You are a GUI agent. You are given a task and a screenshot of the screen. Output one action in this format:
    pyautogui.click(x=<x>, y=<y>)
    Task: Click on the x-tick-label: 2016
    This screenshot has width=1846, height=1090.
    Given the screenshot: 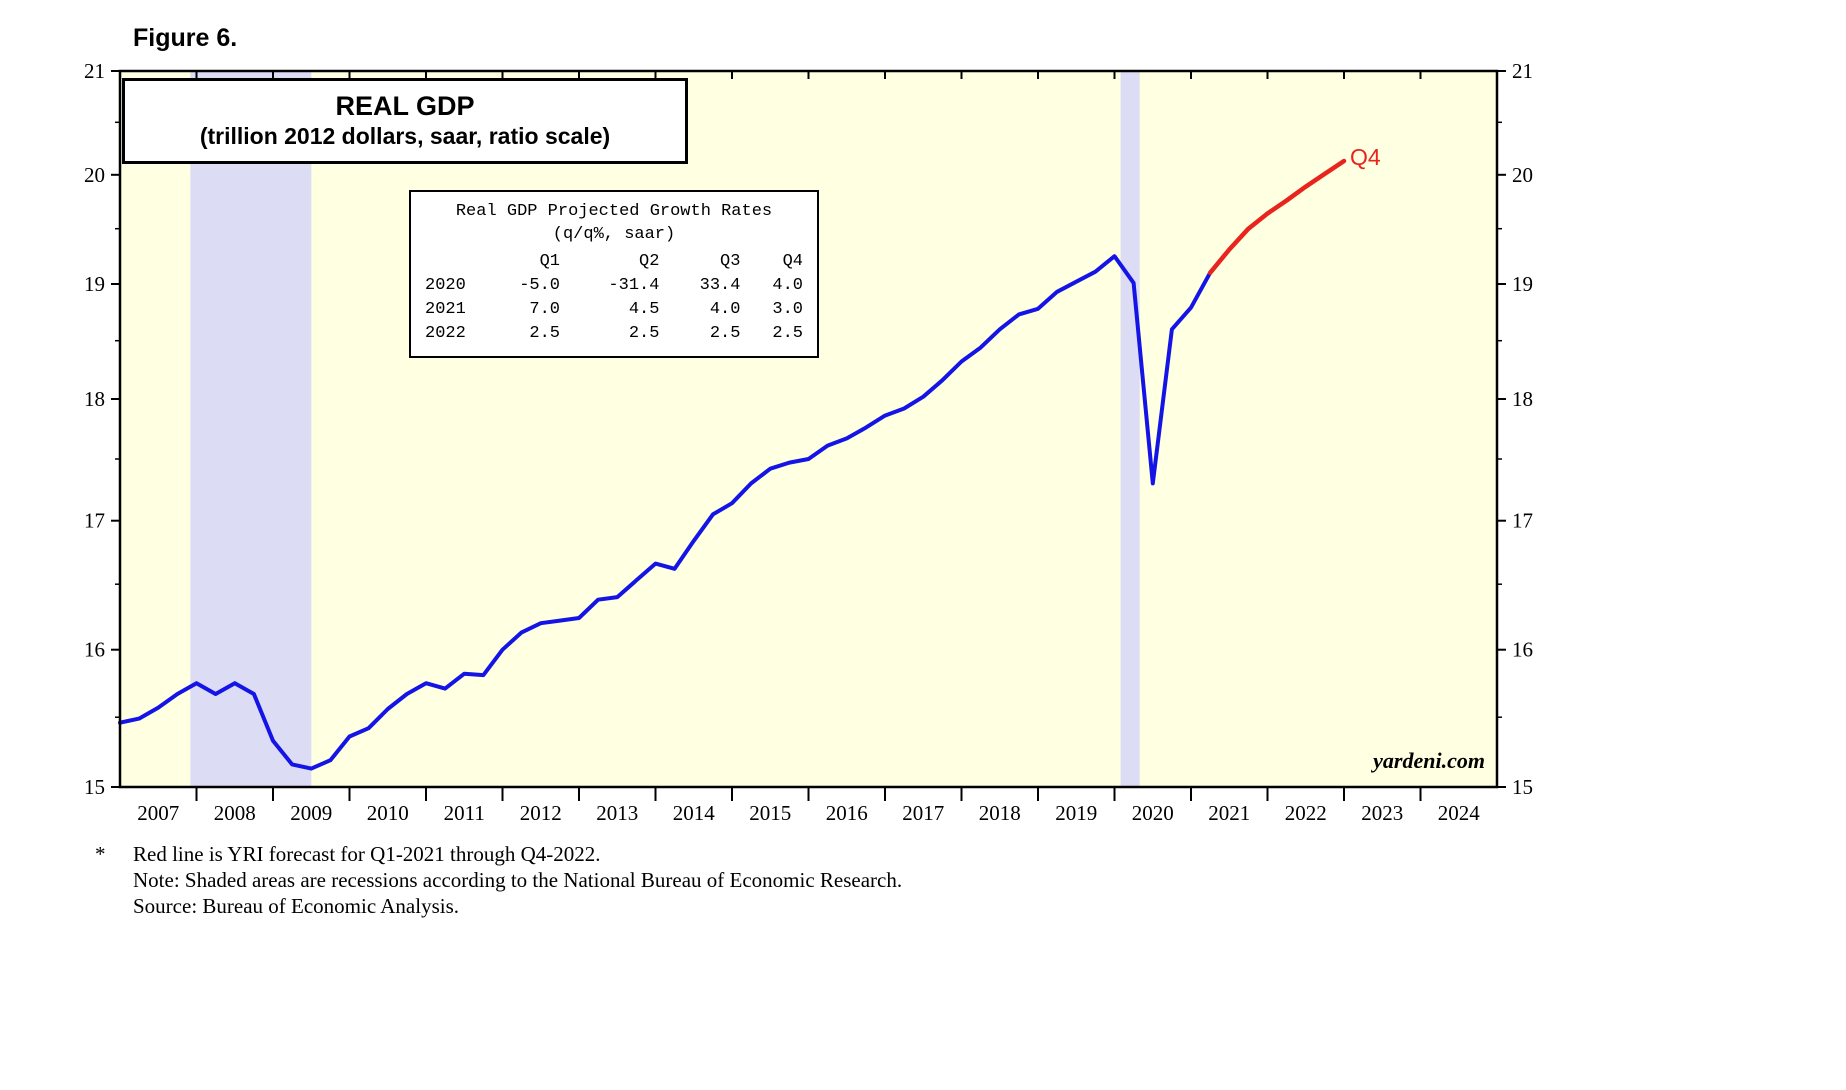 What is the action you would take?
    pyautogui.click(x=847, y=813)
    